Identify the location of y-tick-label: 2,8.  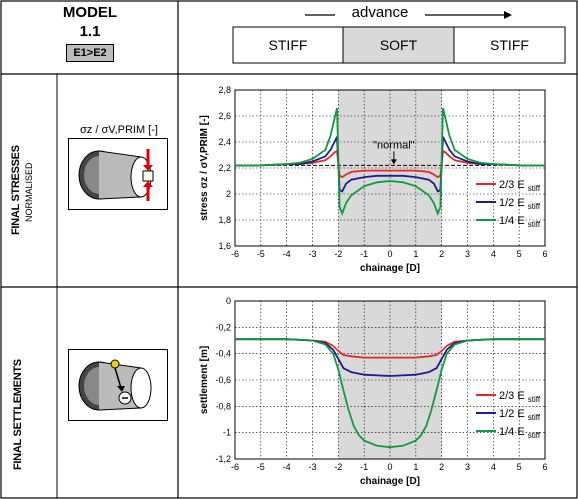
(224, 90).